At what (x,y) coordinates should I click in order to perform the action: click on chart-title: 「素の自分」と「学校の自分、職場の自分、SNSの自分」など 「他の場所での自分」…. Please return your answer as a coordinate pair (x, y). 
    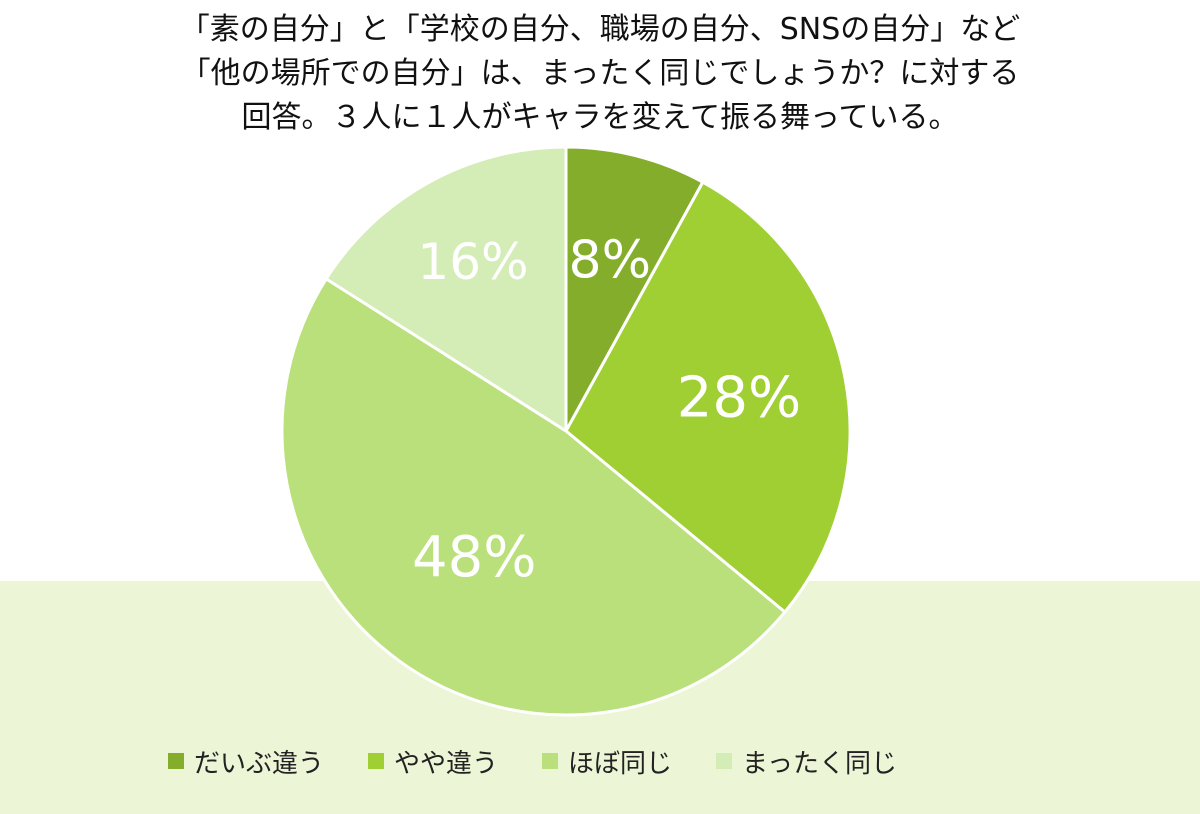
    Looking at the image, I should click on (600, 74).